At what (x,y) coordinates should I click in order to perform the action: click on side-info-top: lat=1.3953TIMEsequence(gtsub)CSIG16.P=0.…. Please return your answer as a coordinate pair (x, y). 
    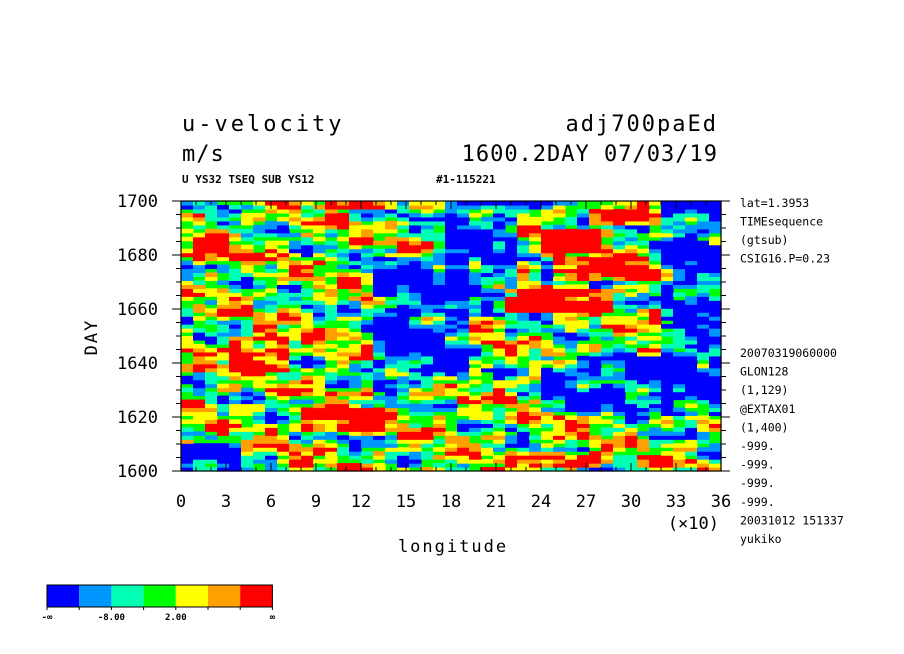
    Looking at the image, I should click on (785, 231).